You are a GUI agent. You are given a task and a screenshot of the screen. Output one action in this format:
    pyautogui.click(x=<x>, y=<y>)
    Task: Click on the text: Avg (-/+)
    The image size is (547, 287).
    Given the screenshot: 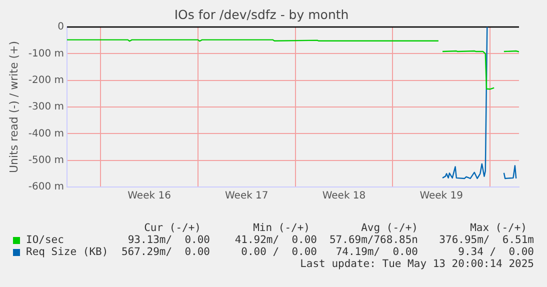 What is the action you would take?
    pyautogui.click(x=389, y=228)
    